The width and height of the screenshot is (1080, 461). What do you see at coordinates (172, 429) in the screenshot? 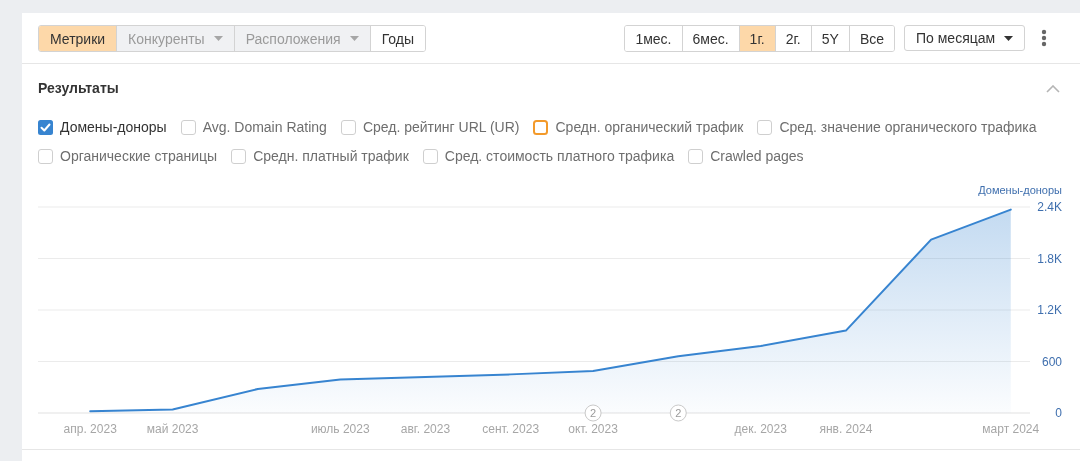
I see `x-tick-label: май 2023` at bounding box center [172, 429].